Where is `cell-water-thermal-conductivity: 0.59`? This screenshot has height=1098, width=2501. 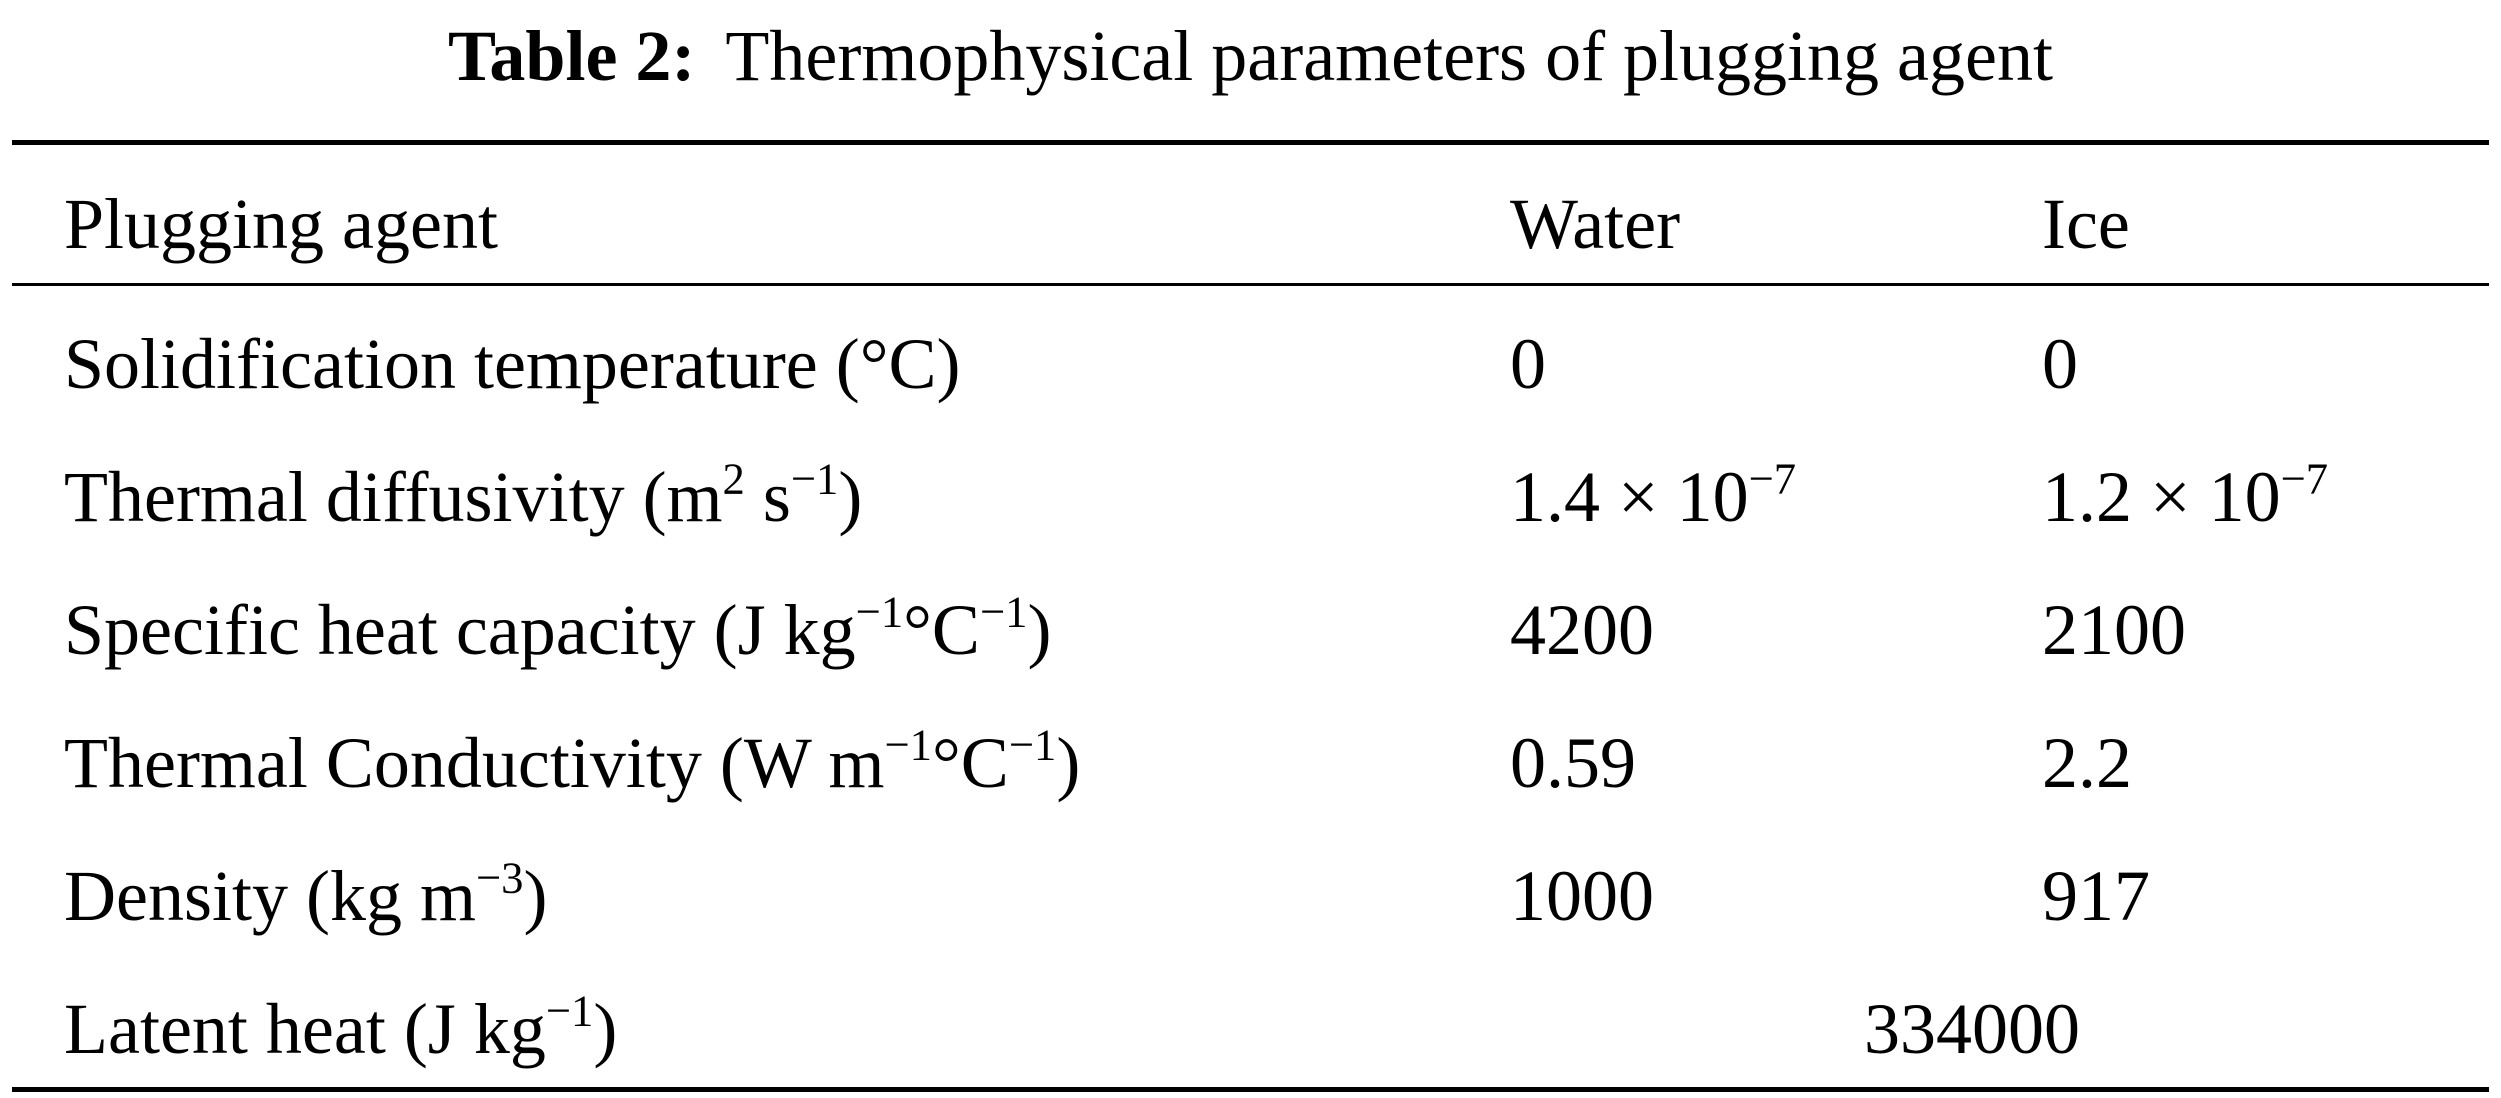 cell-water-thermal-conductivity: 0.59 is located at coordinates (1573, 763).